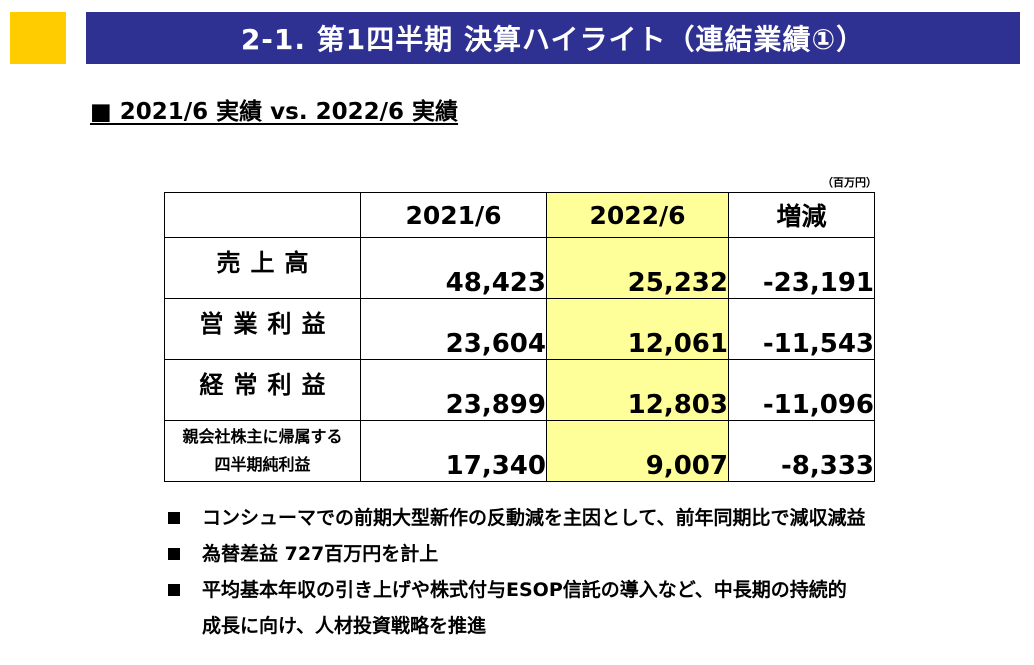  I want to click on cell-2021: 17,340, so click(453, 451).